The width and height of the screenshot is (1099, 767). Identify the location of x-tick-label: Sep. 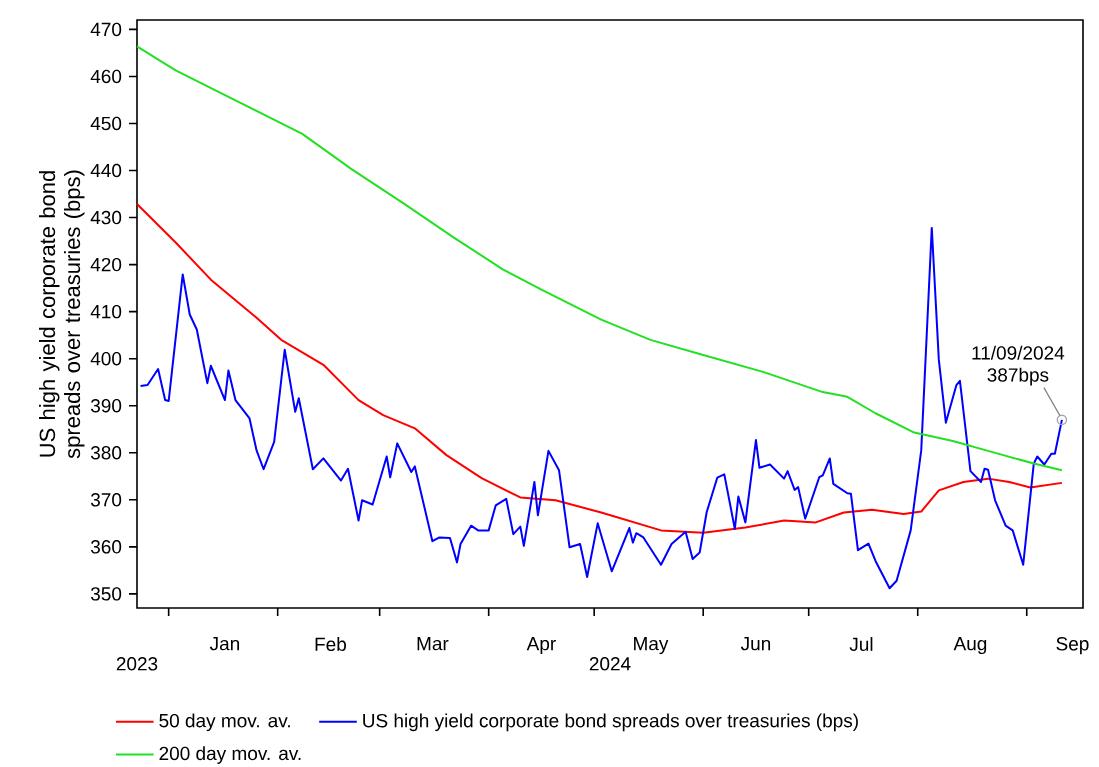
(1072, 646).